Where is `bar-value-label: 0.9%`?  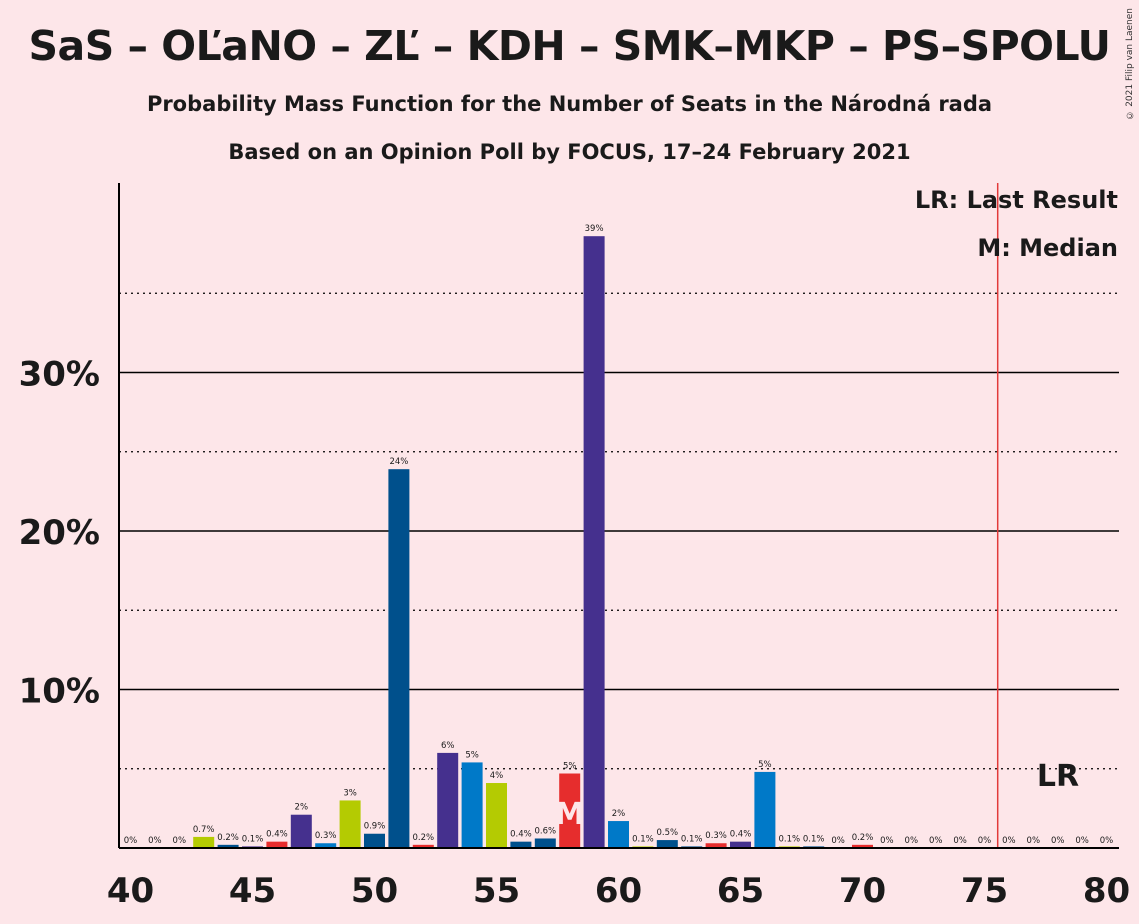 bar-value-label: 0.9% is located at coordinates (375, 827).